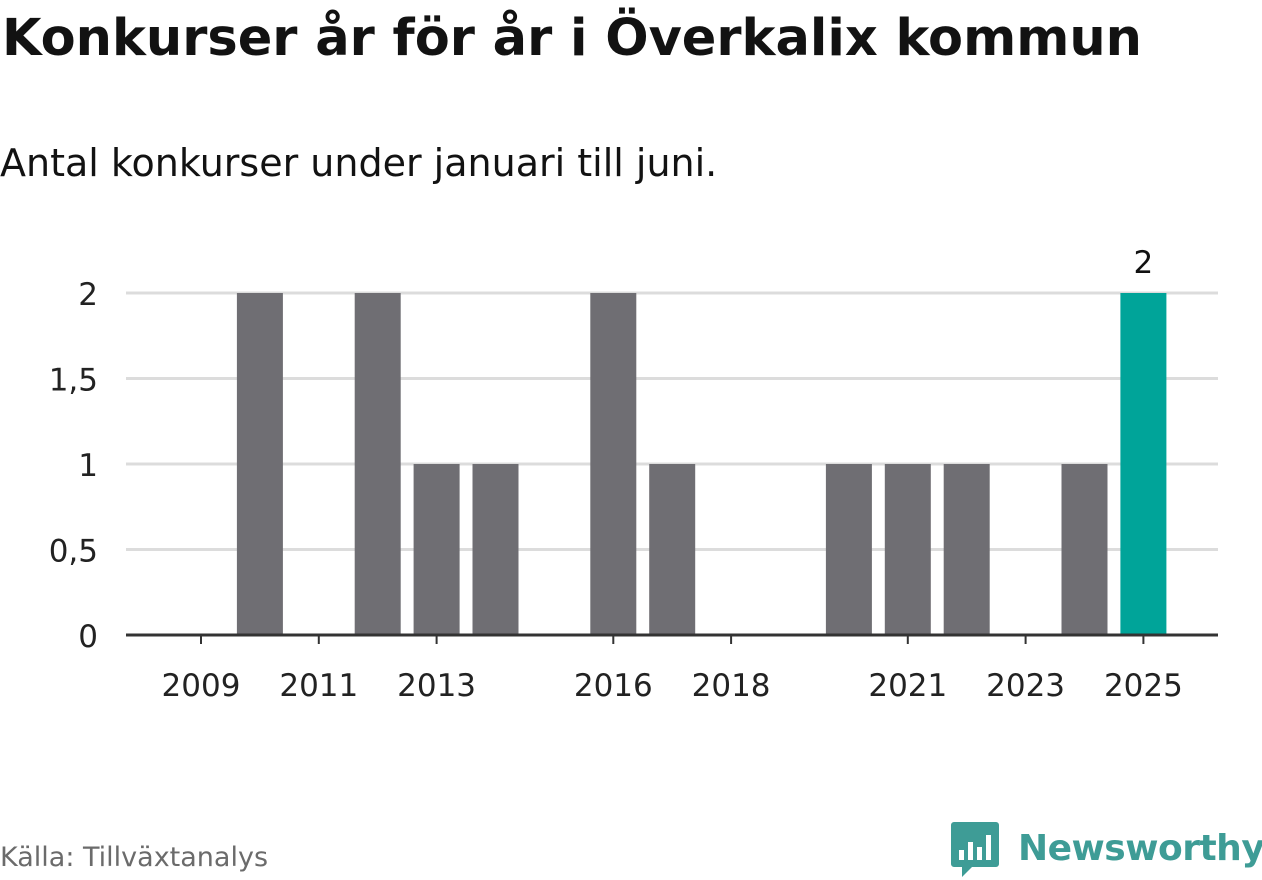  What do you see at coordinates (731, 686) in the screenshot?
I see `x-tick-label: 2018` at bounding box center [731, 686].